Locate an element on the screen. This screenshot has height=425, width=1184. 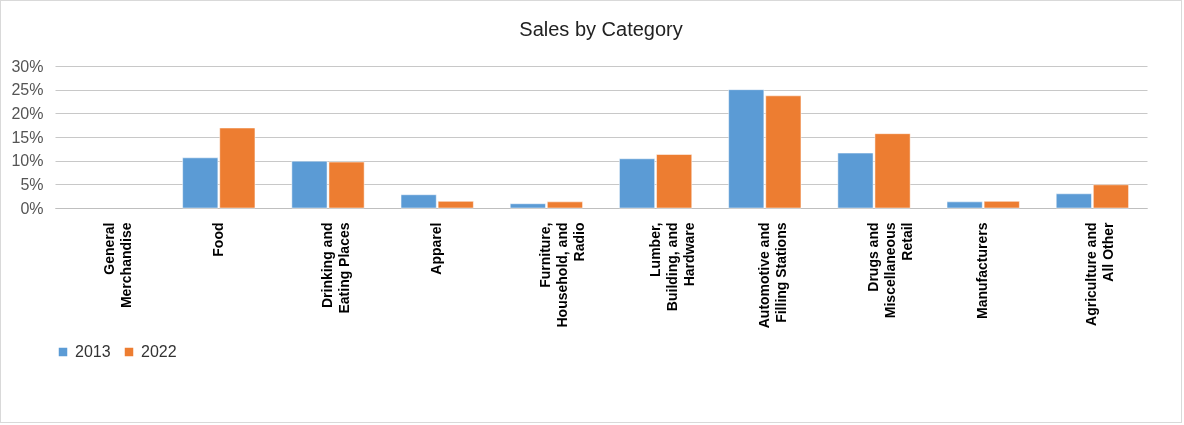
y-tick-label: 5% is located at coordinates (32, 184).